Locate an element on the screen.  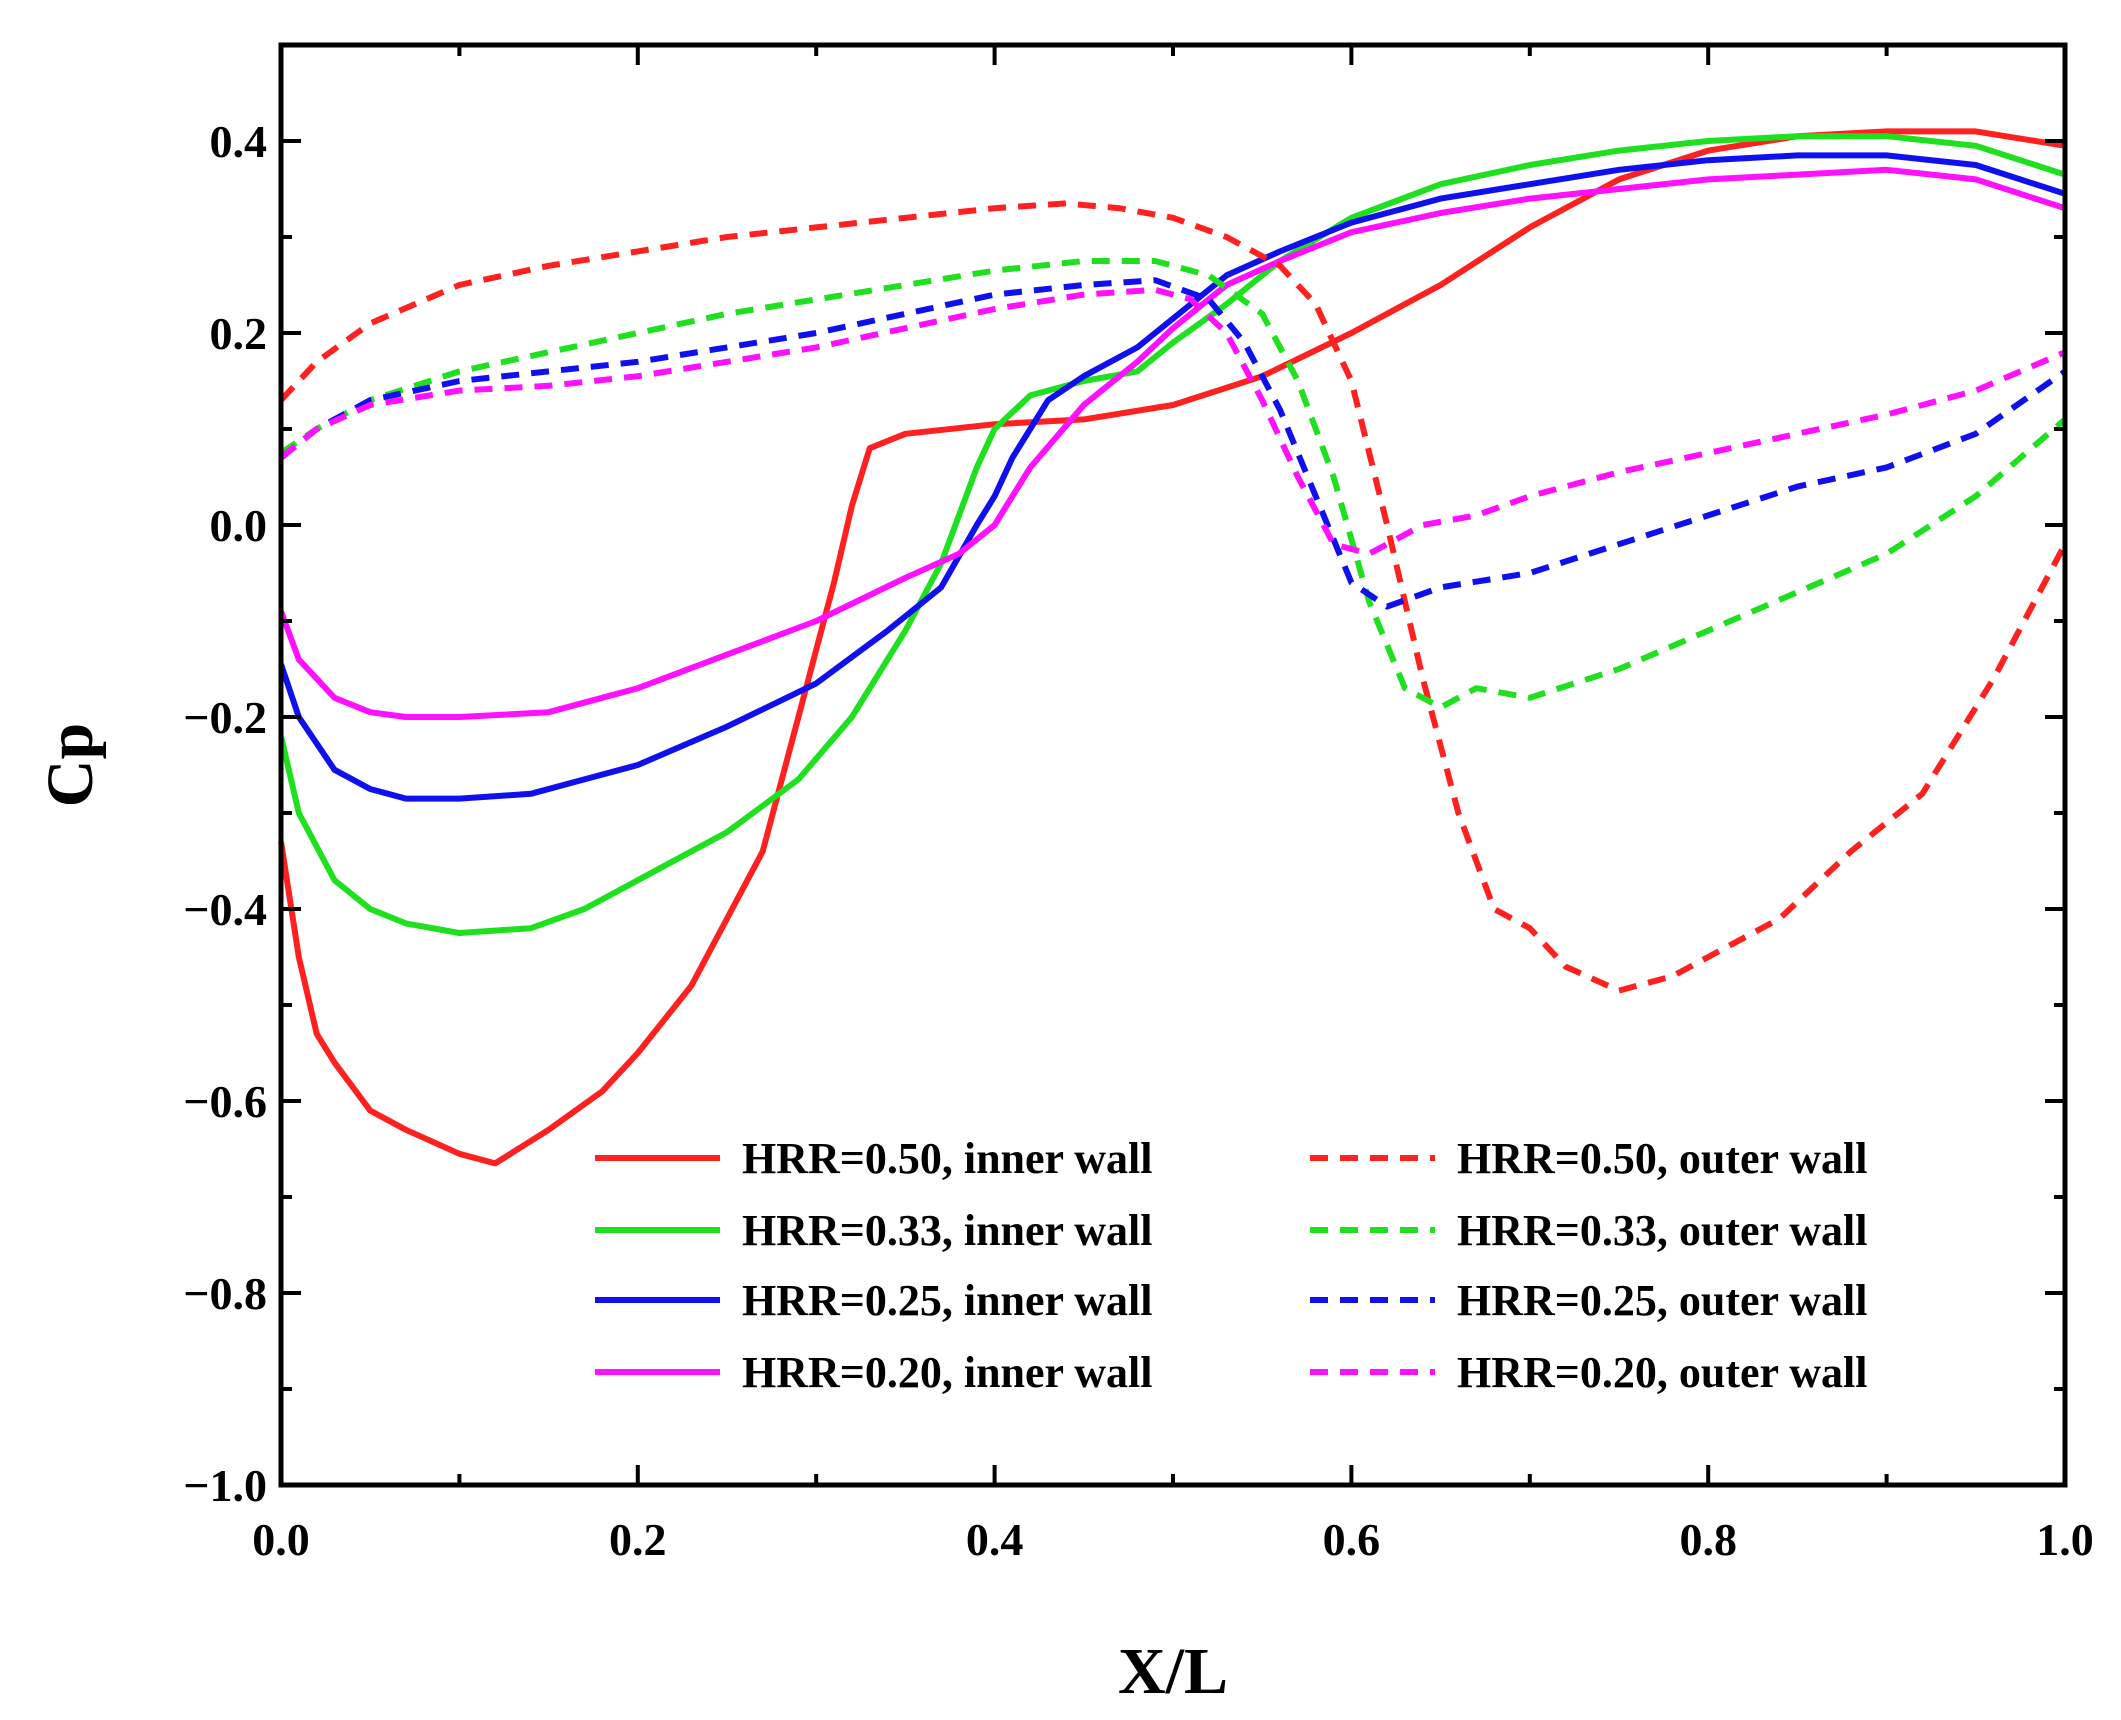
y-tick-label: −0.6 is located at coordinates (225, 1101).